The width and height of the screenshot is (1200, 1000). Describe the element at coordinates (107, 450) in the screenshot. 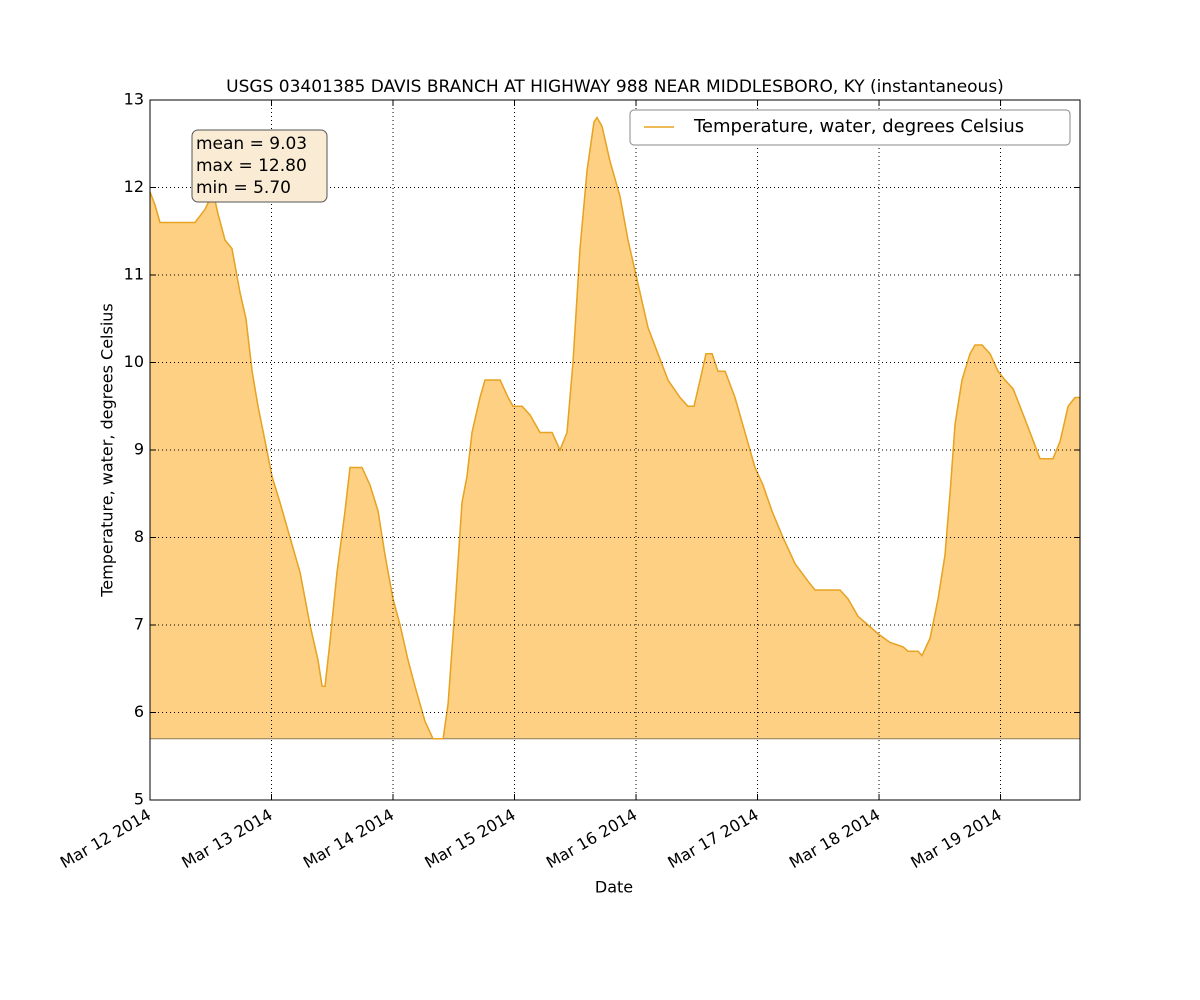

I see `y-axis-label: Temperature, water, degrees Celsius` at that location.